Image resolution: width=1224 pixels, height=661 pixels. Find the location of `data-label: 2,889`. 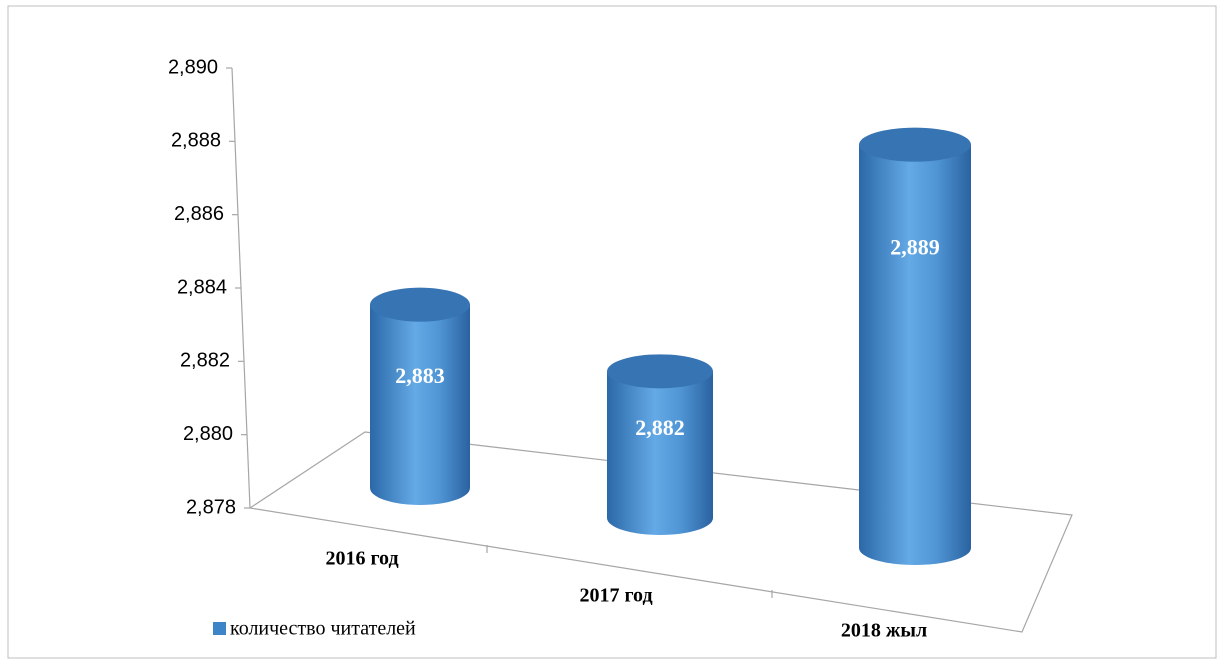

data-label: 2,889 is located at coordinates (915, 247).